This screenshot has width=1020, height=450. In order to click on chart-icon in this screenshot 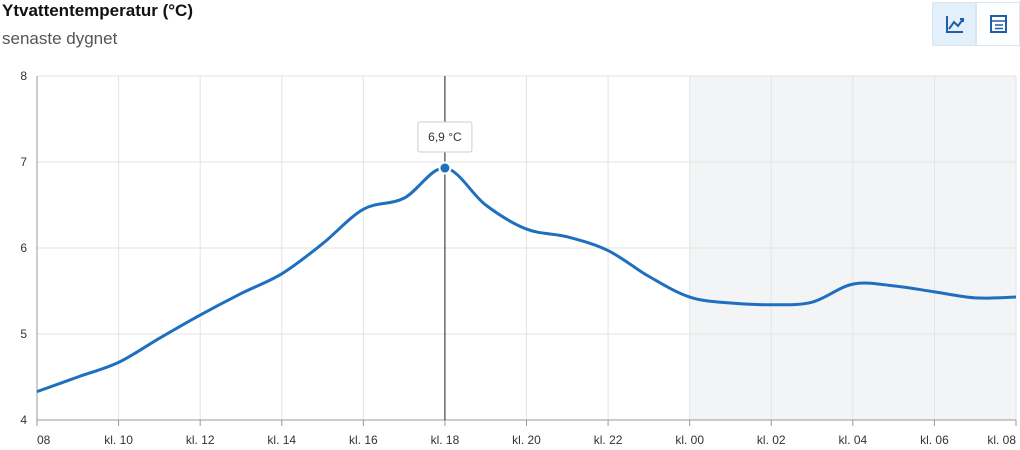, I will do `click(955, 24)`.